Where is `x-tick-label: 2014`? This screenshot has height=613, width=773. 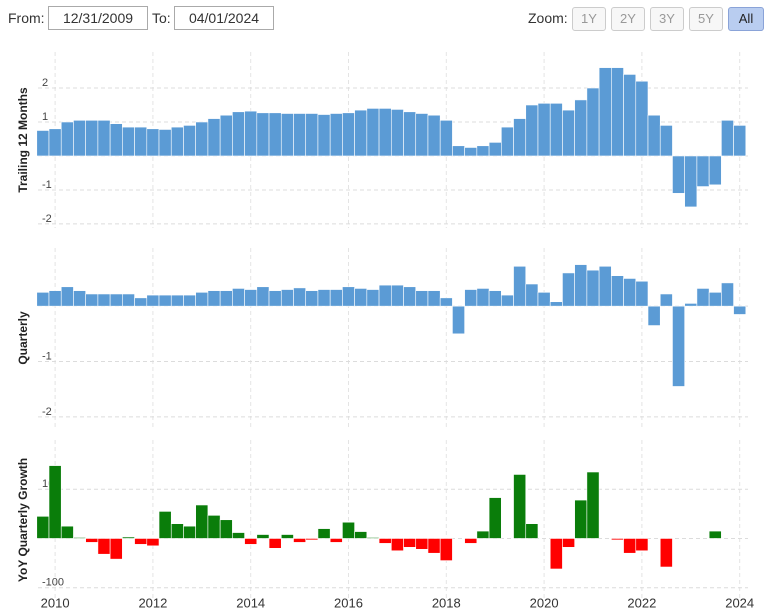
x-tick-label: 2014 is located at coordinates (250, 602).